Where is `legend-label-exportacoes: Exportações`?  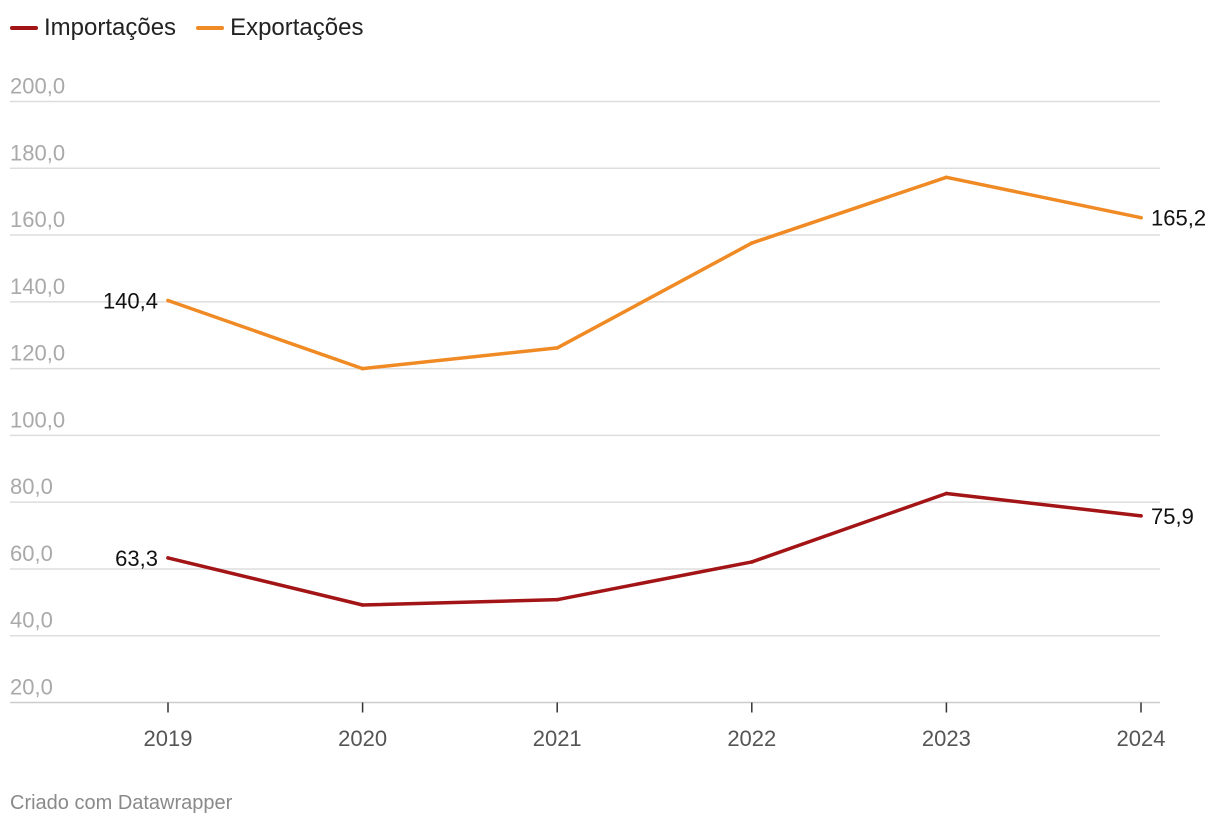 legend-label-exportacoes: Exportações is located at coordinates (297, 27).